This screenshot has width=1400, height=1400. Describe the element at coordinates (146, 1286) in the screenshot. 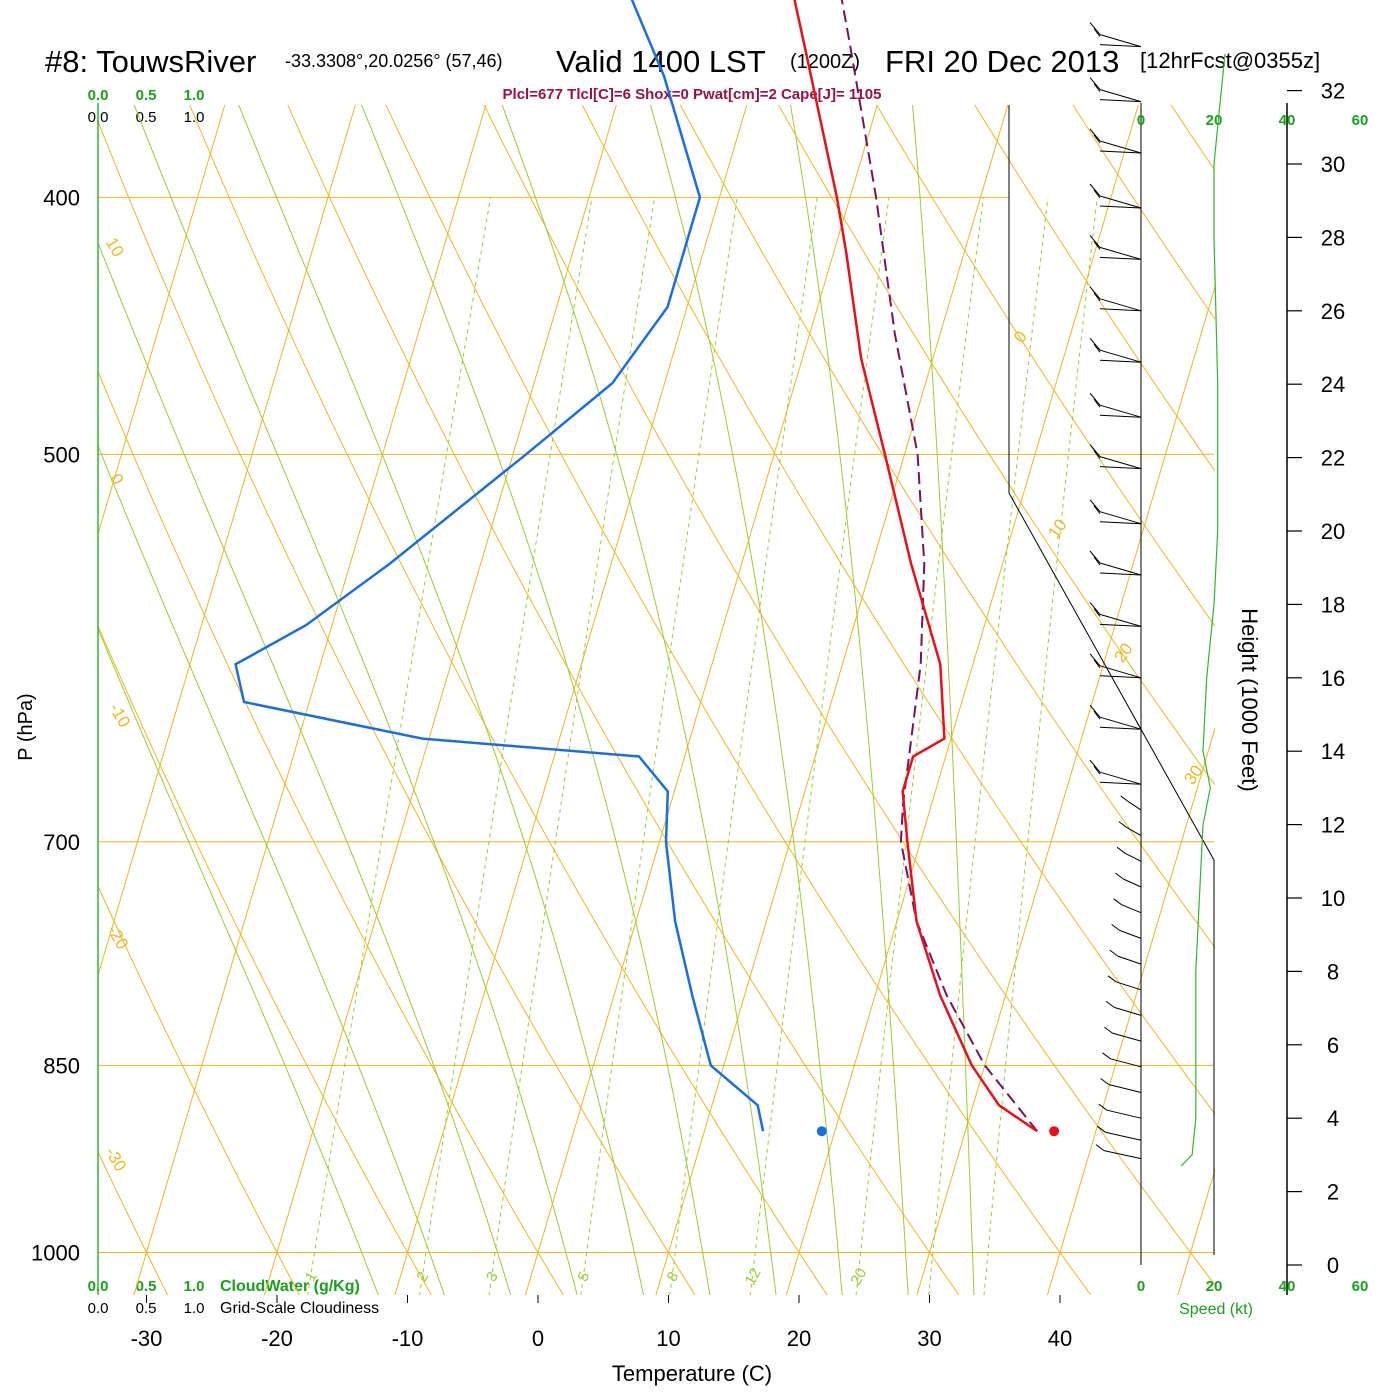

I see `cloudwater-scale-bottom: 0.5` at that location.